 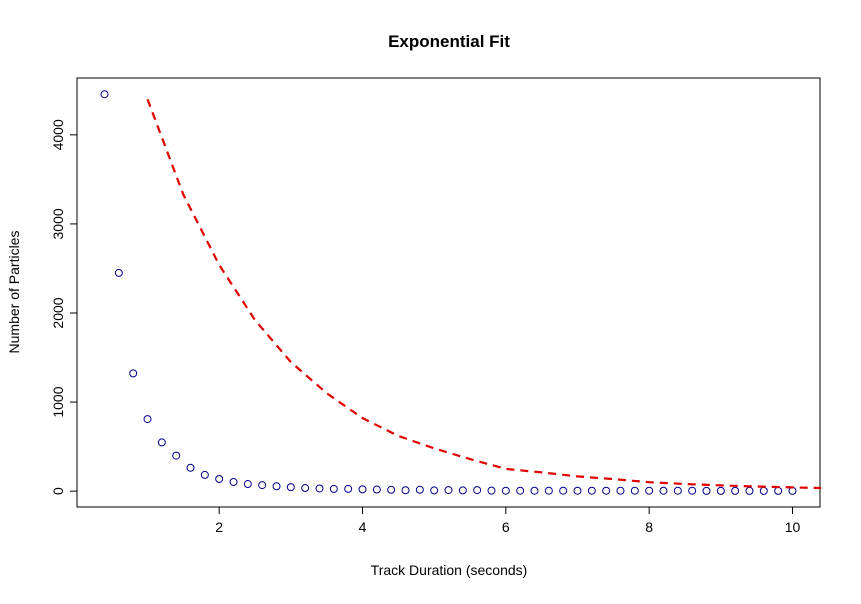 What do you see at coordinates (793, 527) in the screenshot?
I see `x-tick-label: 10` at bounding box center [793, 527].